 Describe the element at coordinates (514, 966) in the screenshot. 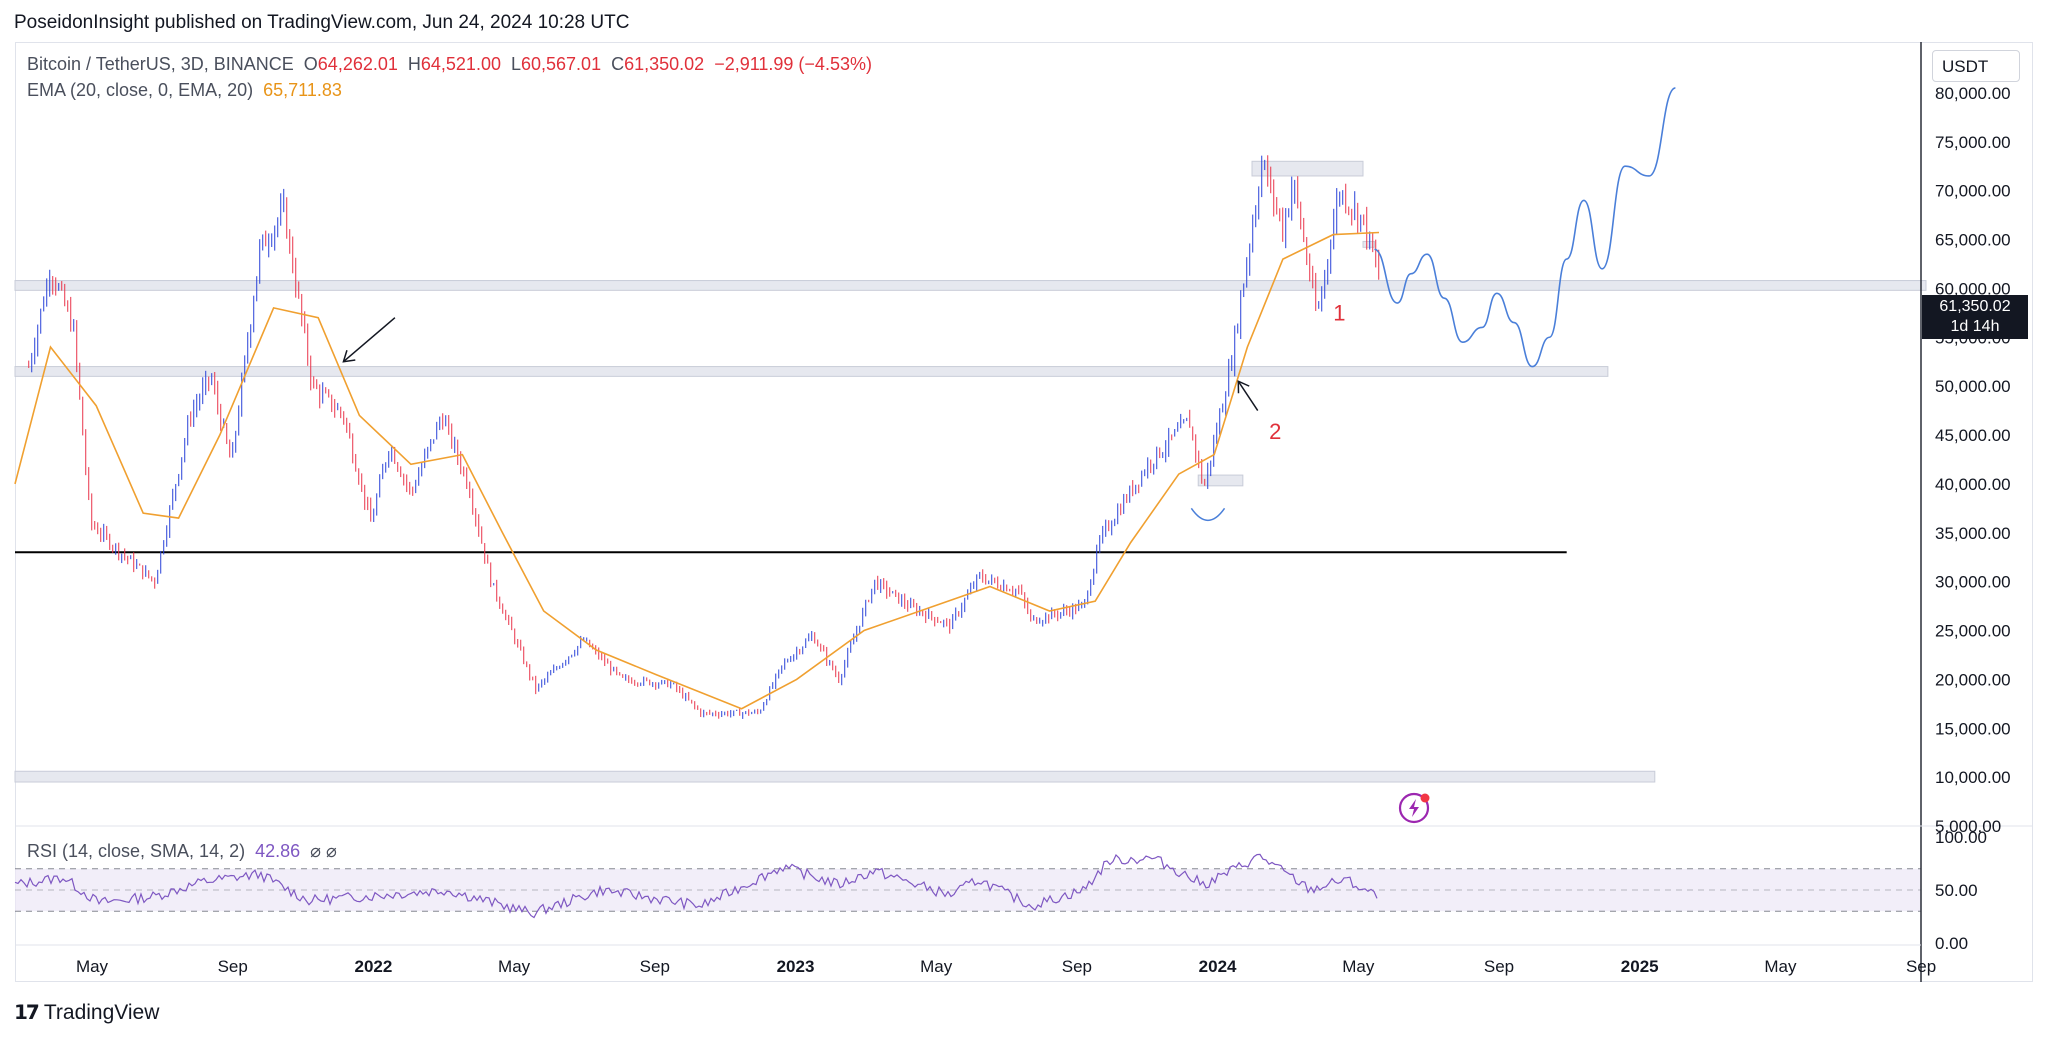

I see `x-tick-3: May` at that location.